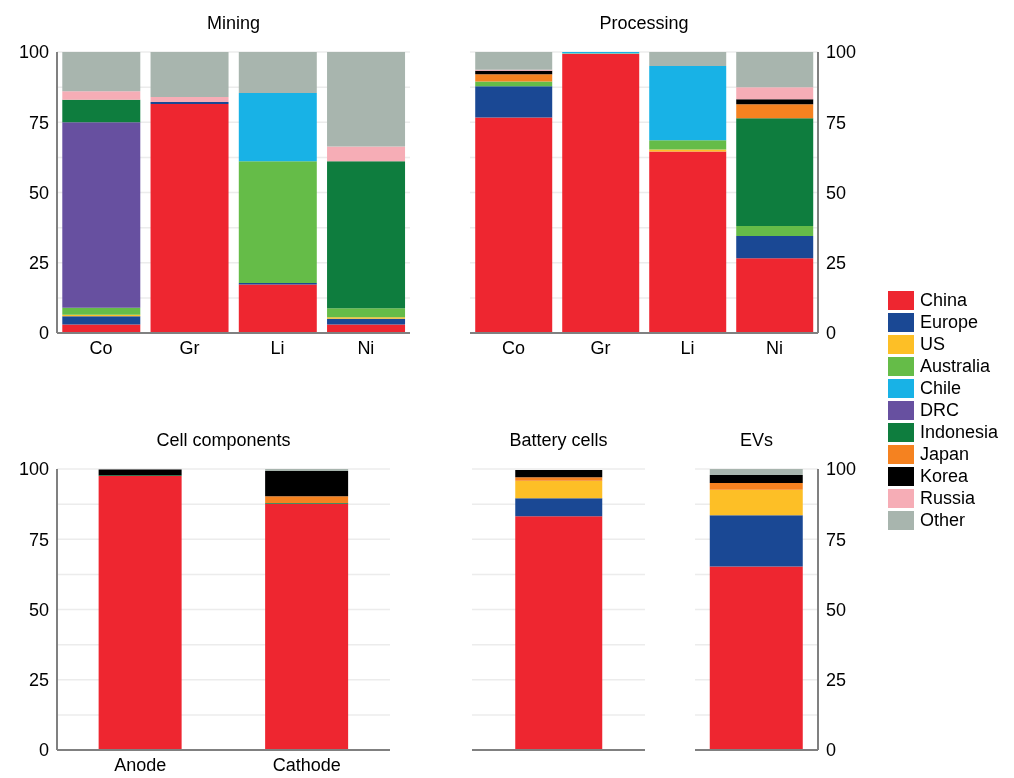 The width and height of the screenshot is (1014, 778). What do you see at coordinates (949, 322) in the screenshot?
I see `legend-label: Europe` at bounding box center [949, 322].